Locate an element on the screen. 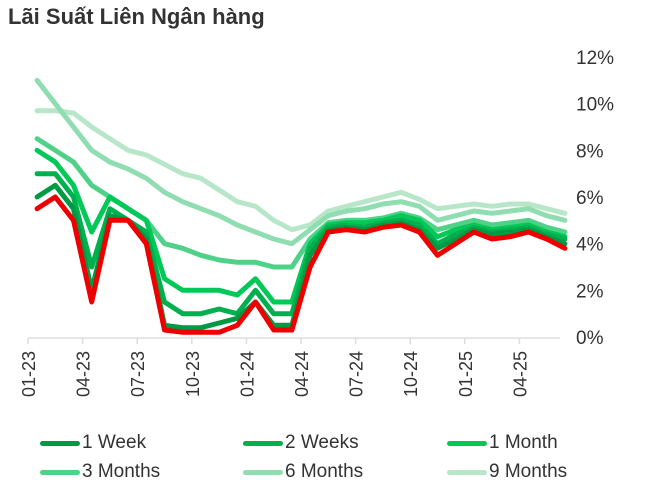  x-tick-label: 07-23 is located at coordinates (138, 374).